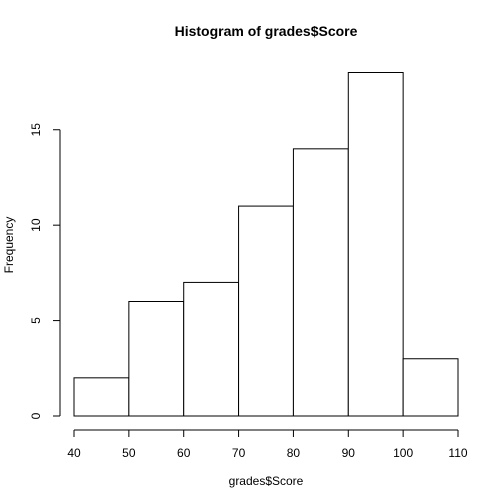 This screenshot has height=504, width=504. What do you see at coordinates (403, 453) in the screenshot?
I see `x-tick-label: 100` at bounding box center [403, 453].